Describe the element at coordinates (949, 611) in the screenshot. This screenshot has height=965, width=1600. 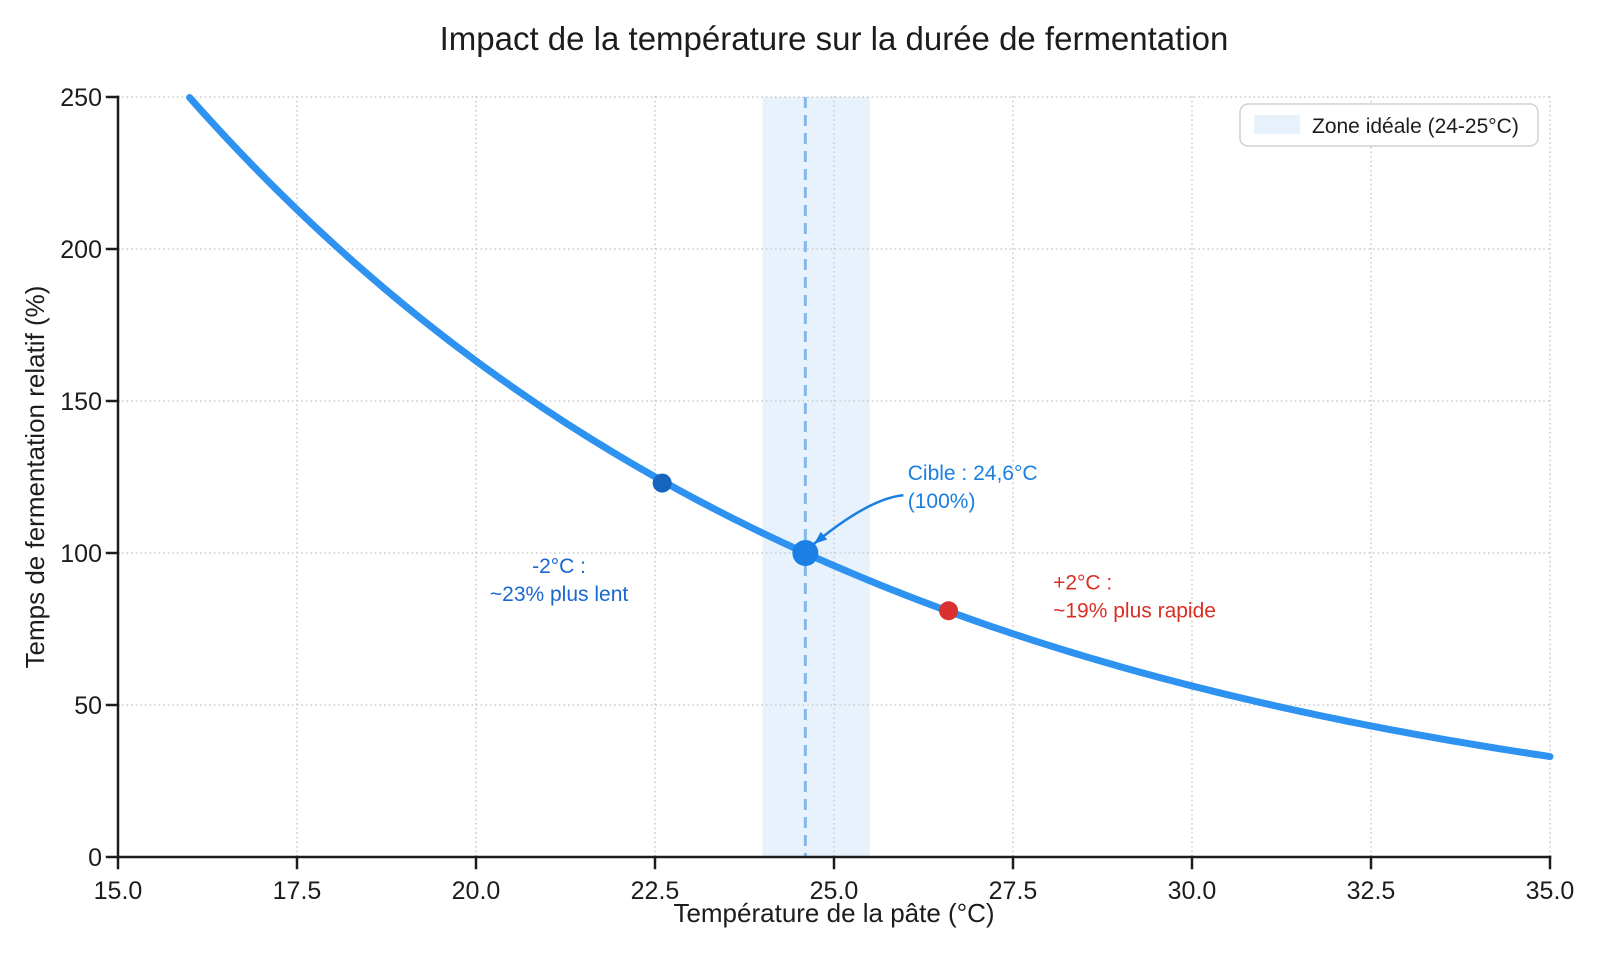
I see `point-plus-2c` at that location.